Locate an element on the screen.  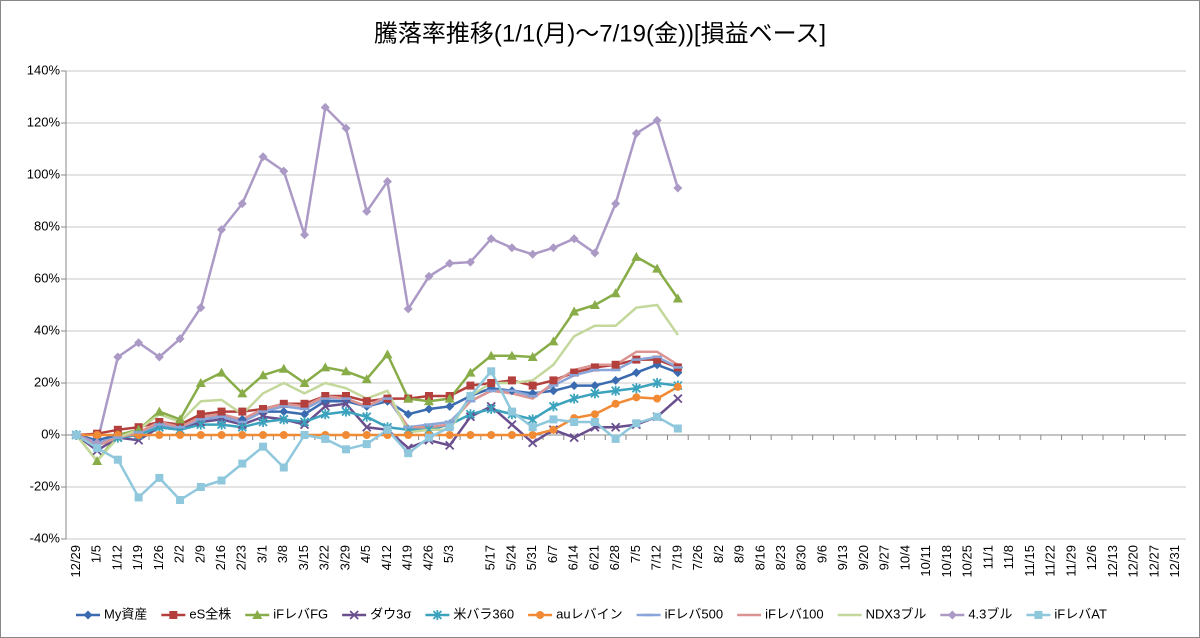
legend-label: ダウ3σ is located at coordinates (390, 613).